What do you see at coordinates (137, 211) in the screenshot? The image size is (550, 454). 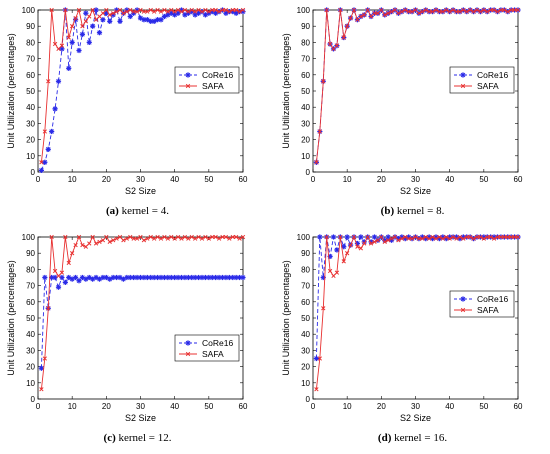 I see `caption-a: (a) kernel = 4.` at bounding box center [137, 211].